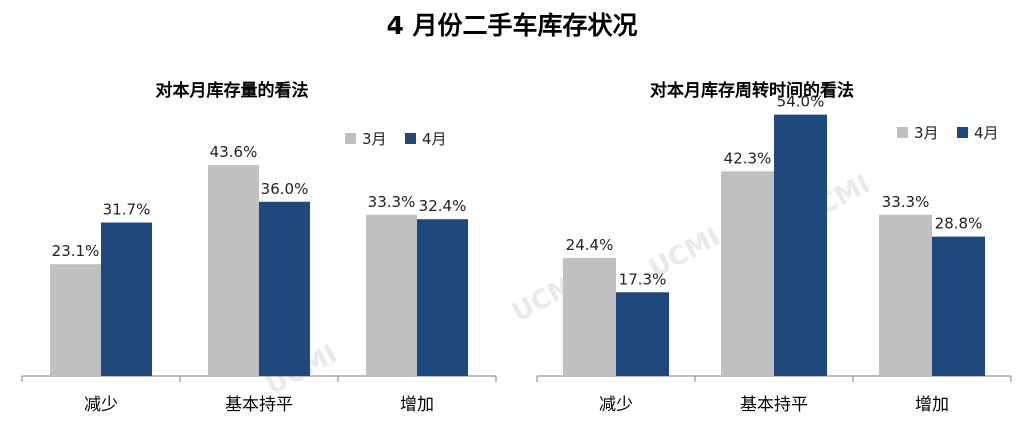 The width and height of the screenshot is (1024, 426). What do you see at coordinates (748, 158) in the screenshot?
I see `data-label: 42.3%` at bounding box center [748, 158].